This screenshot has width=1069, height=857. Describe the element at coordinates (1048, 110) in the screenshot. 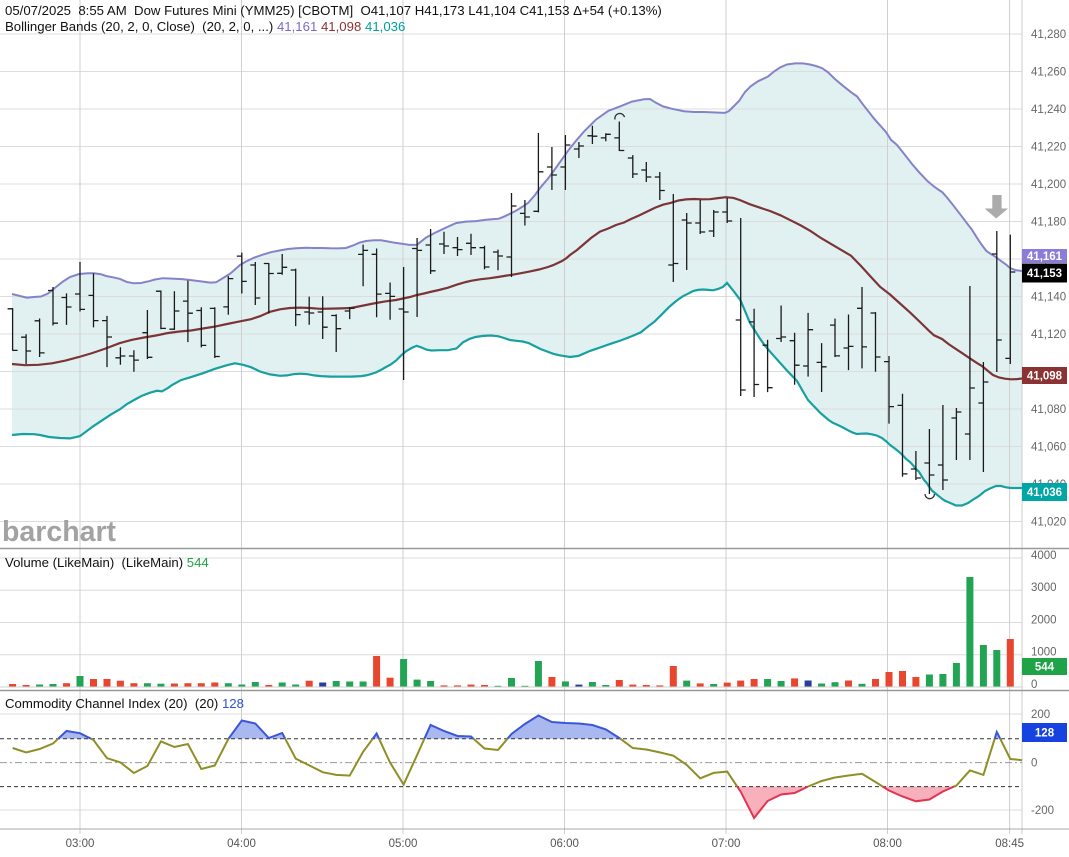

I see `svg-text: 41,240` at that location.